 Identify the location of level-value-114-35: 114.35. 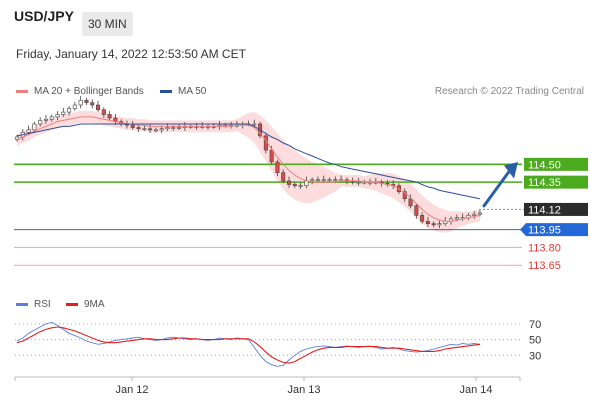
(544, 183).